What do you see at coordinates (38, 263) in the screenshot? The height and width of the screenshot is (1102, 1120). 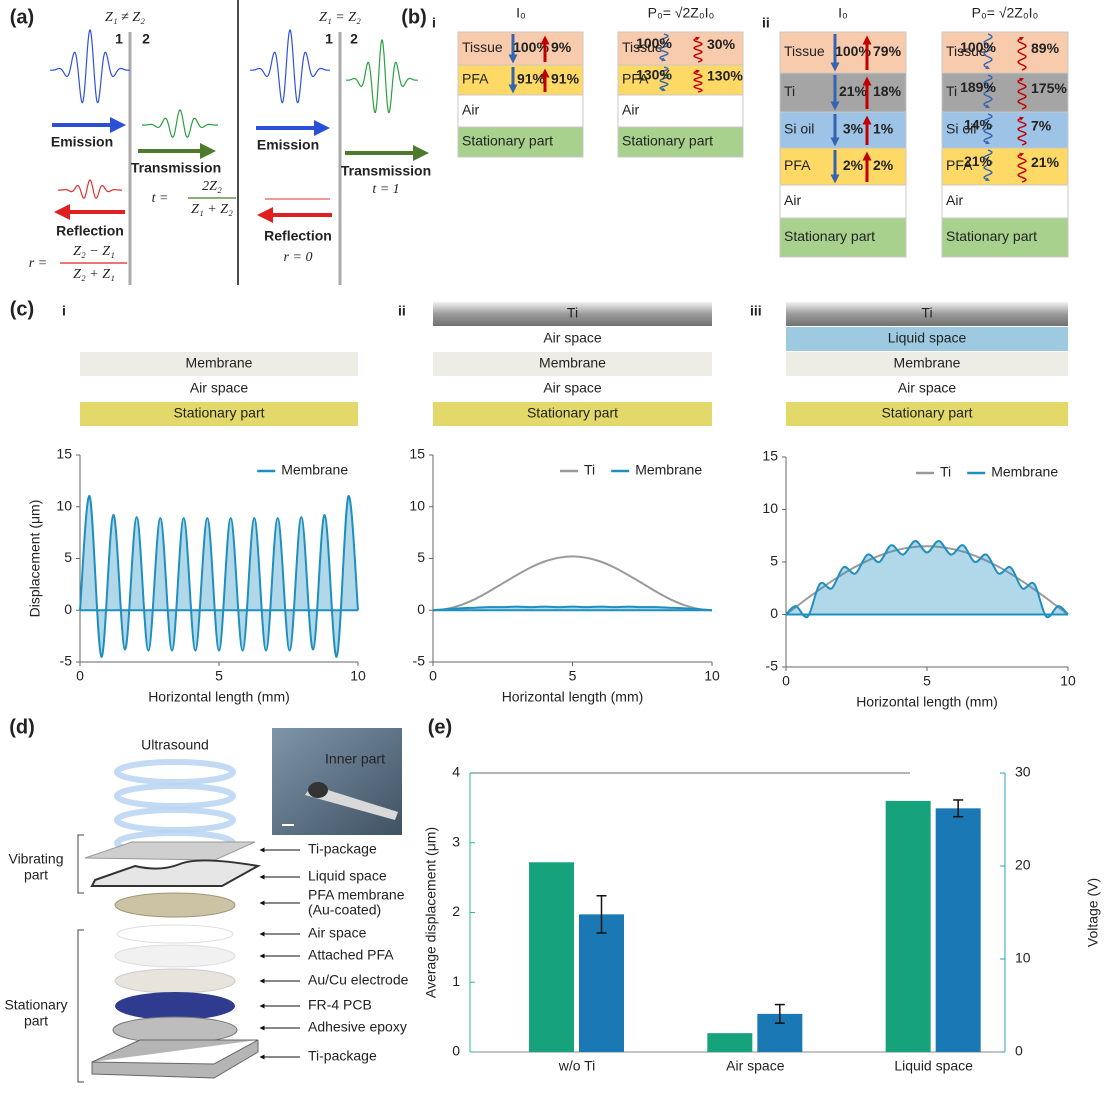 I see `formula: r =` at bounding box center [38, 263].